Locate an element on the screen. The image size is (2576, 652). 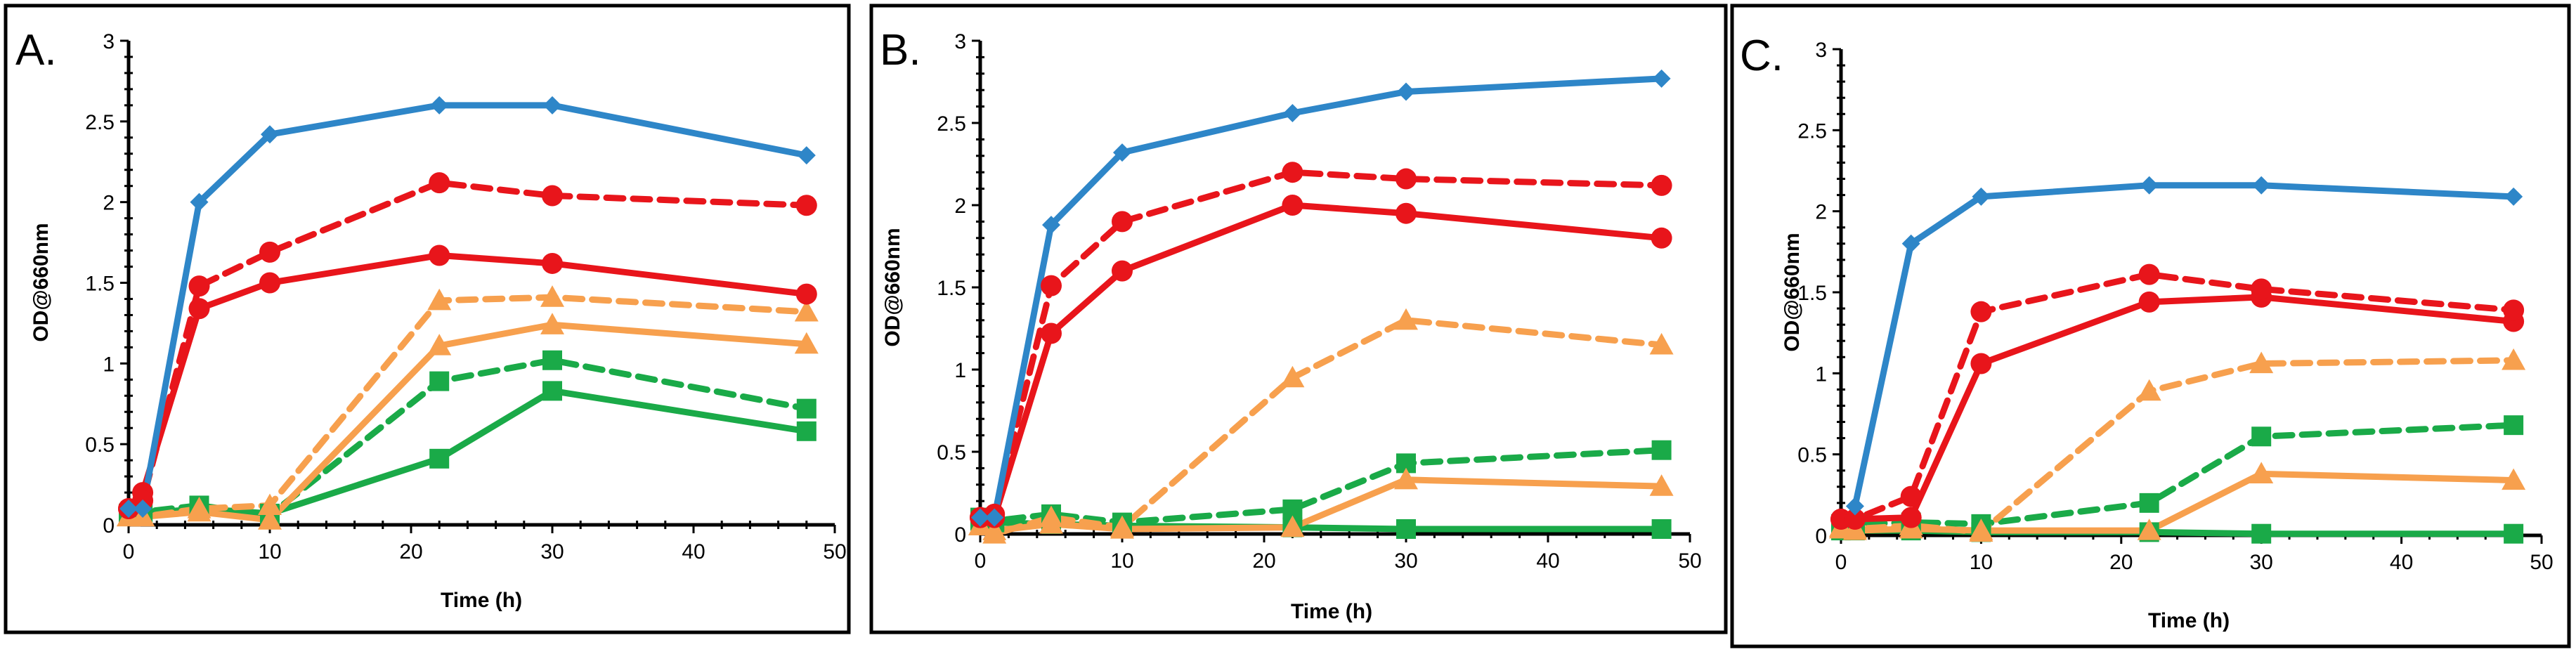
y-tick-label: 1.5 is located at coordinates (100, 284).